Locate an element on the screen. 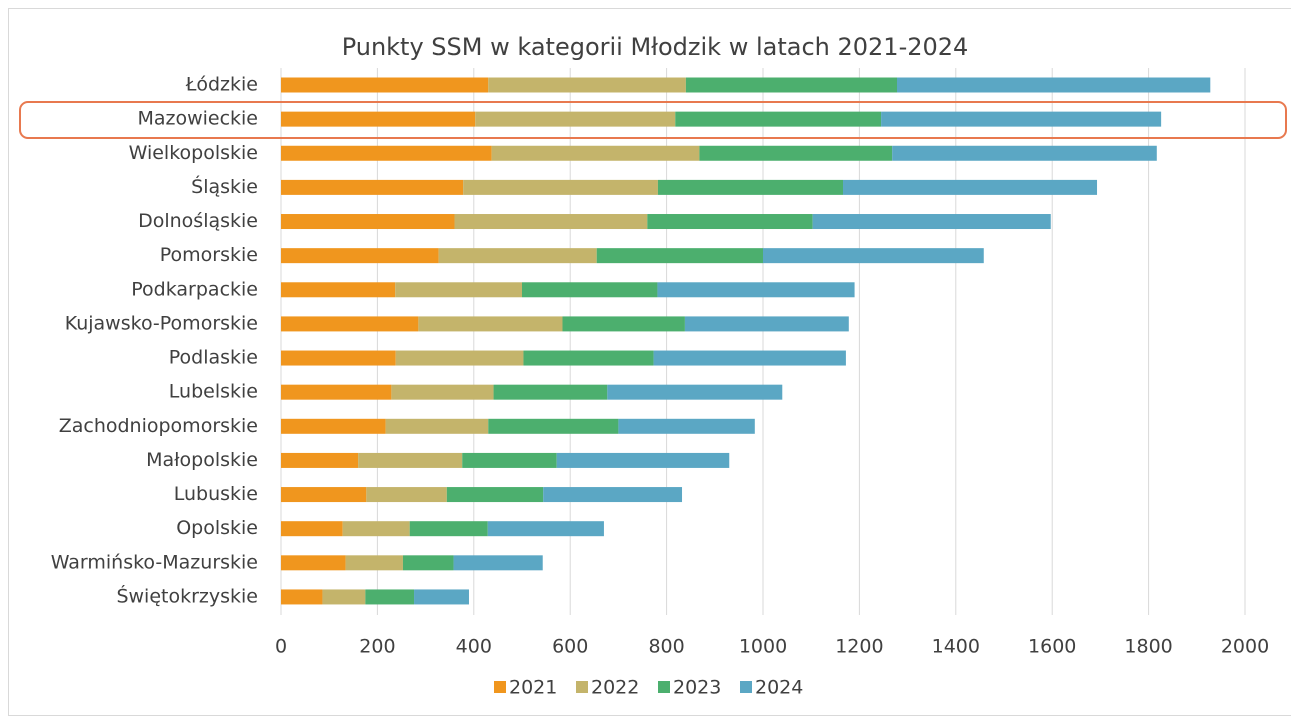 Image resolution: width=1291 pixels, height=717 pixels. y-tick-label: Opolskie is located at coordinates (217, 528).